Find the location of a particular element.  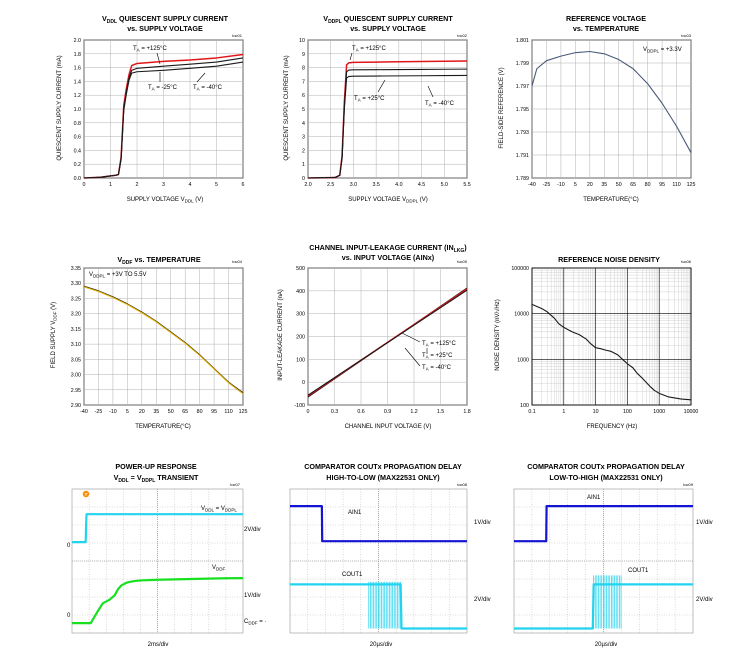

y-tick-label: 1.8 is located at coordinates (77, 55).